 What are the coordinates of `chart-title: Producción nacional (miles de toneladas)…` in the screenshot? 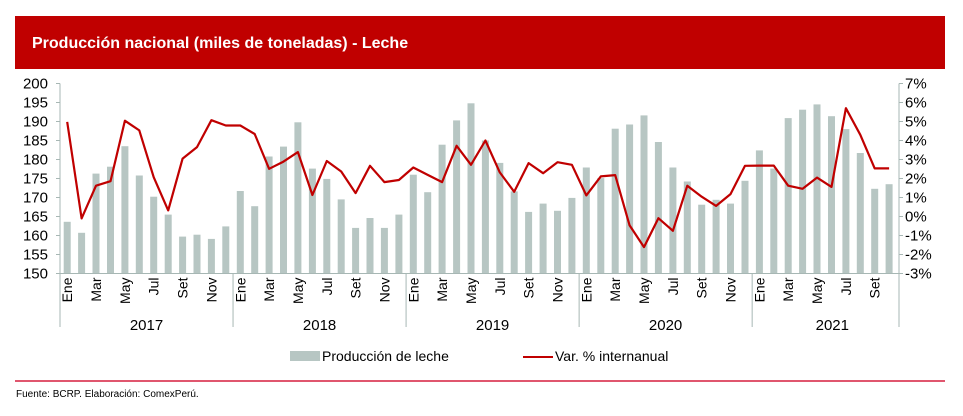 It's located at (220, 43).